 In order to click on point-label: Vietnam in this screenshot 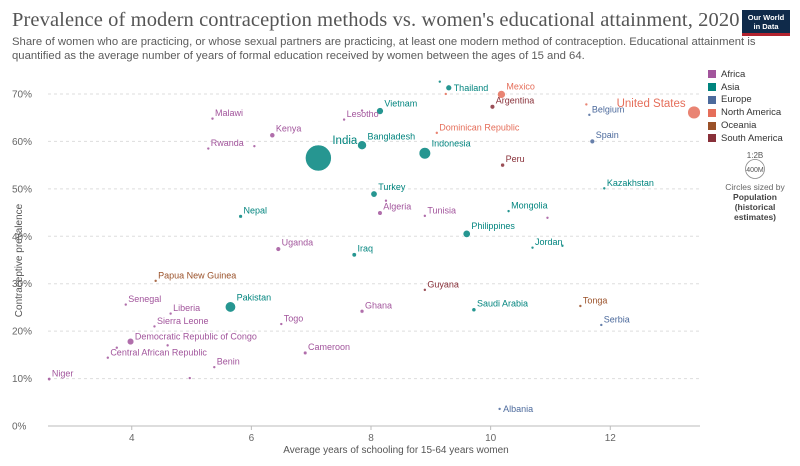, I will do `click(400, 104)`.